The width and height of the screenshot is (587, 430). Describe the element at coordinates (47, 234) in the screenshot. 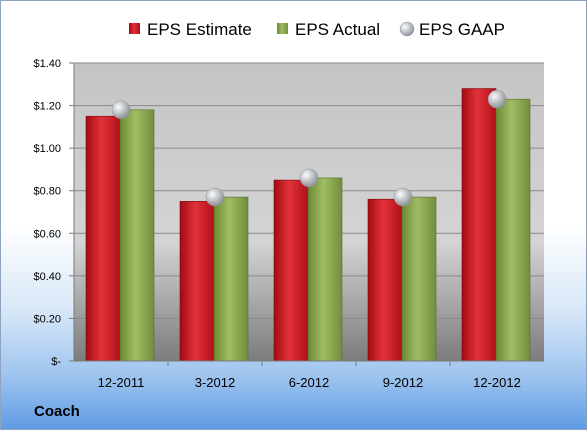

I see `y-tick-label: $0.60` at that location.